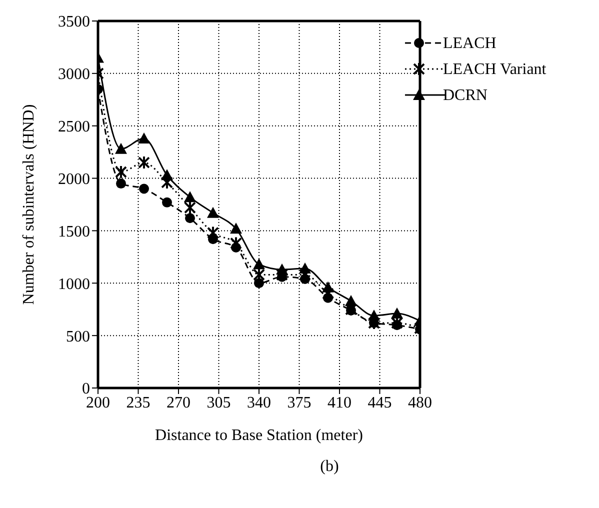 The width and height of the screenshot is (599, 508). Describe the element at coordinates (74, 231) in the screenshot. I see `y-tick-label: 1500` at that location.